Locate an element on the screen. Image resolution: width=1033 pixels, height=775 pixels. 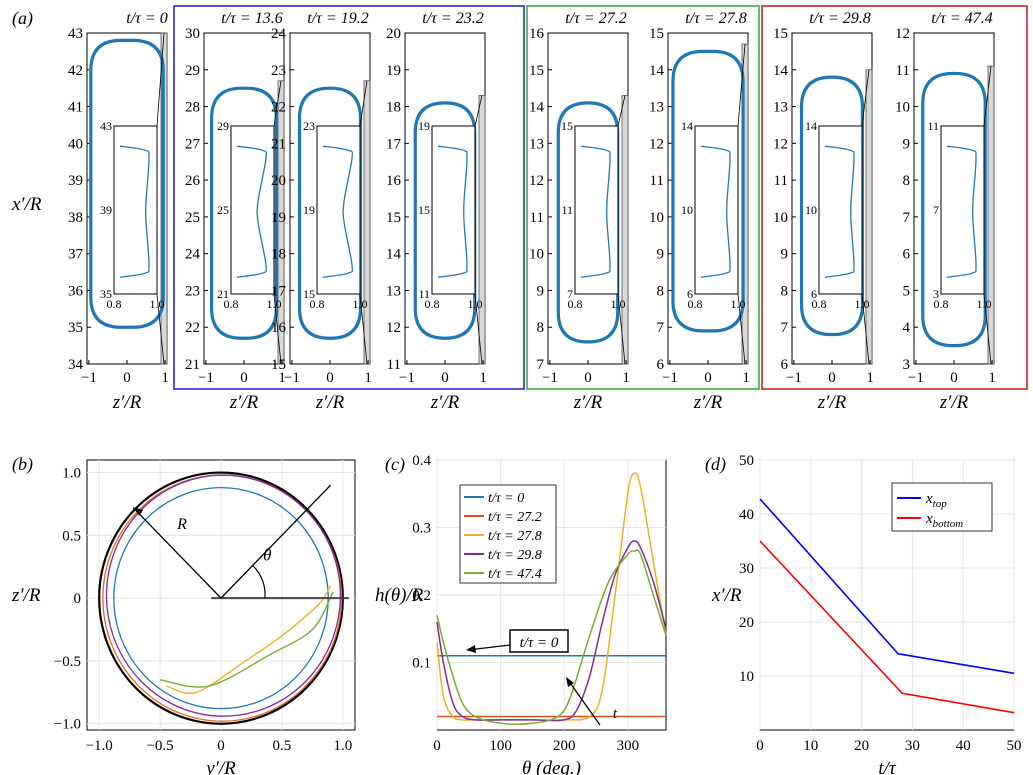
x-tick-label: 1.0 is located at coordinates (342, 746).